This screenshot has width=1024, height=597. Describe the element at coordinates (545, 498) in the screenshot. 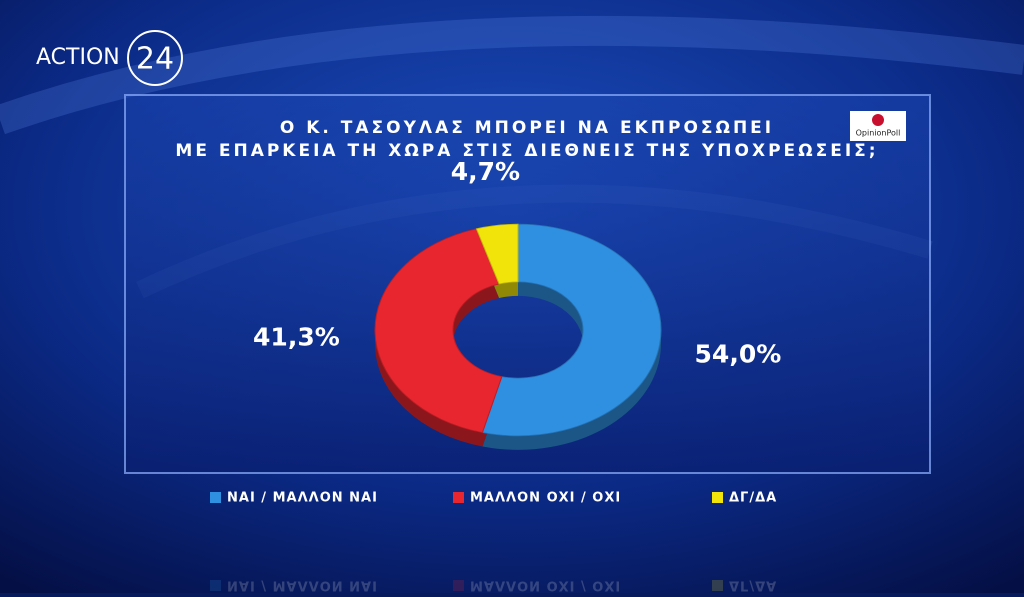

I see `legend-label: ΜΑΛΛΟΝ ΟΧΙ / ΟΧΙ` at that location.